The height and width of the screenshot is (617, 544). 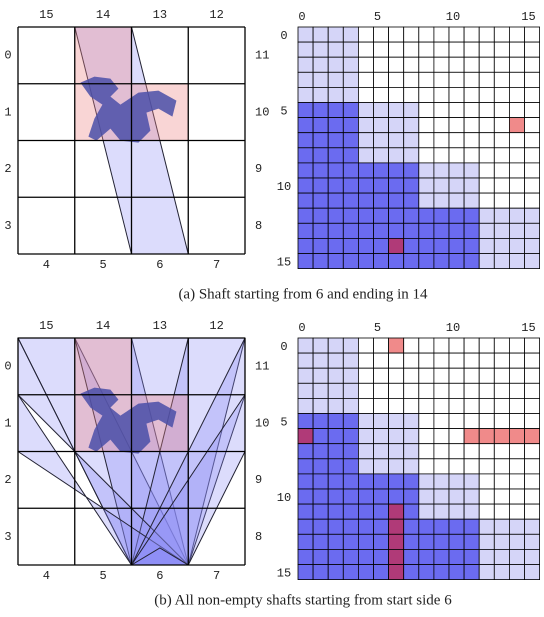 I want to click on matrix-row-label: 5, so click(x=283, y=423).